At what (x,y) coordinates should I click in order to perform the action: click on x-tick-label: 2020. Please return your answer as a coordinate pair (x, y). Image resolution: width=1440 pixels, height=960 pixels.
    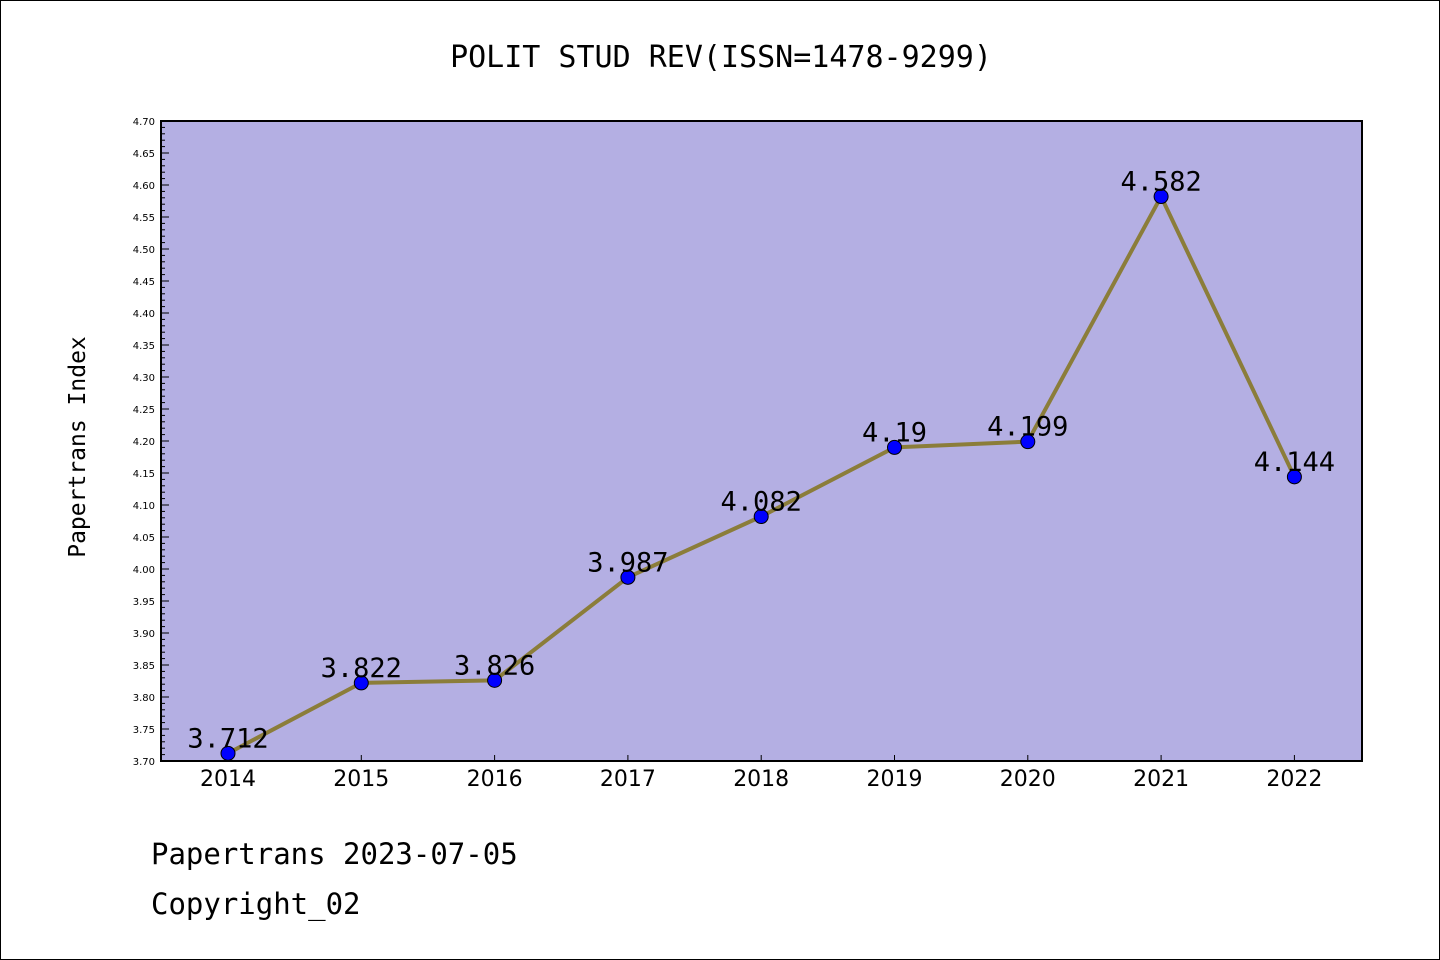
    Looking at the image, I should click on (1028, 779).